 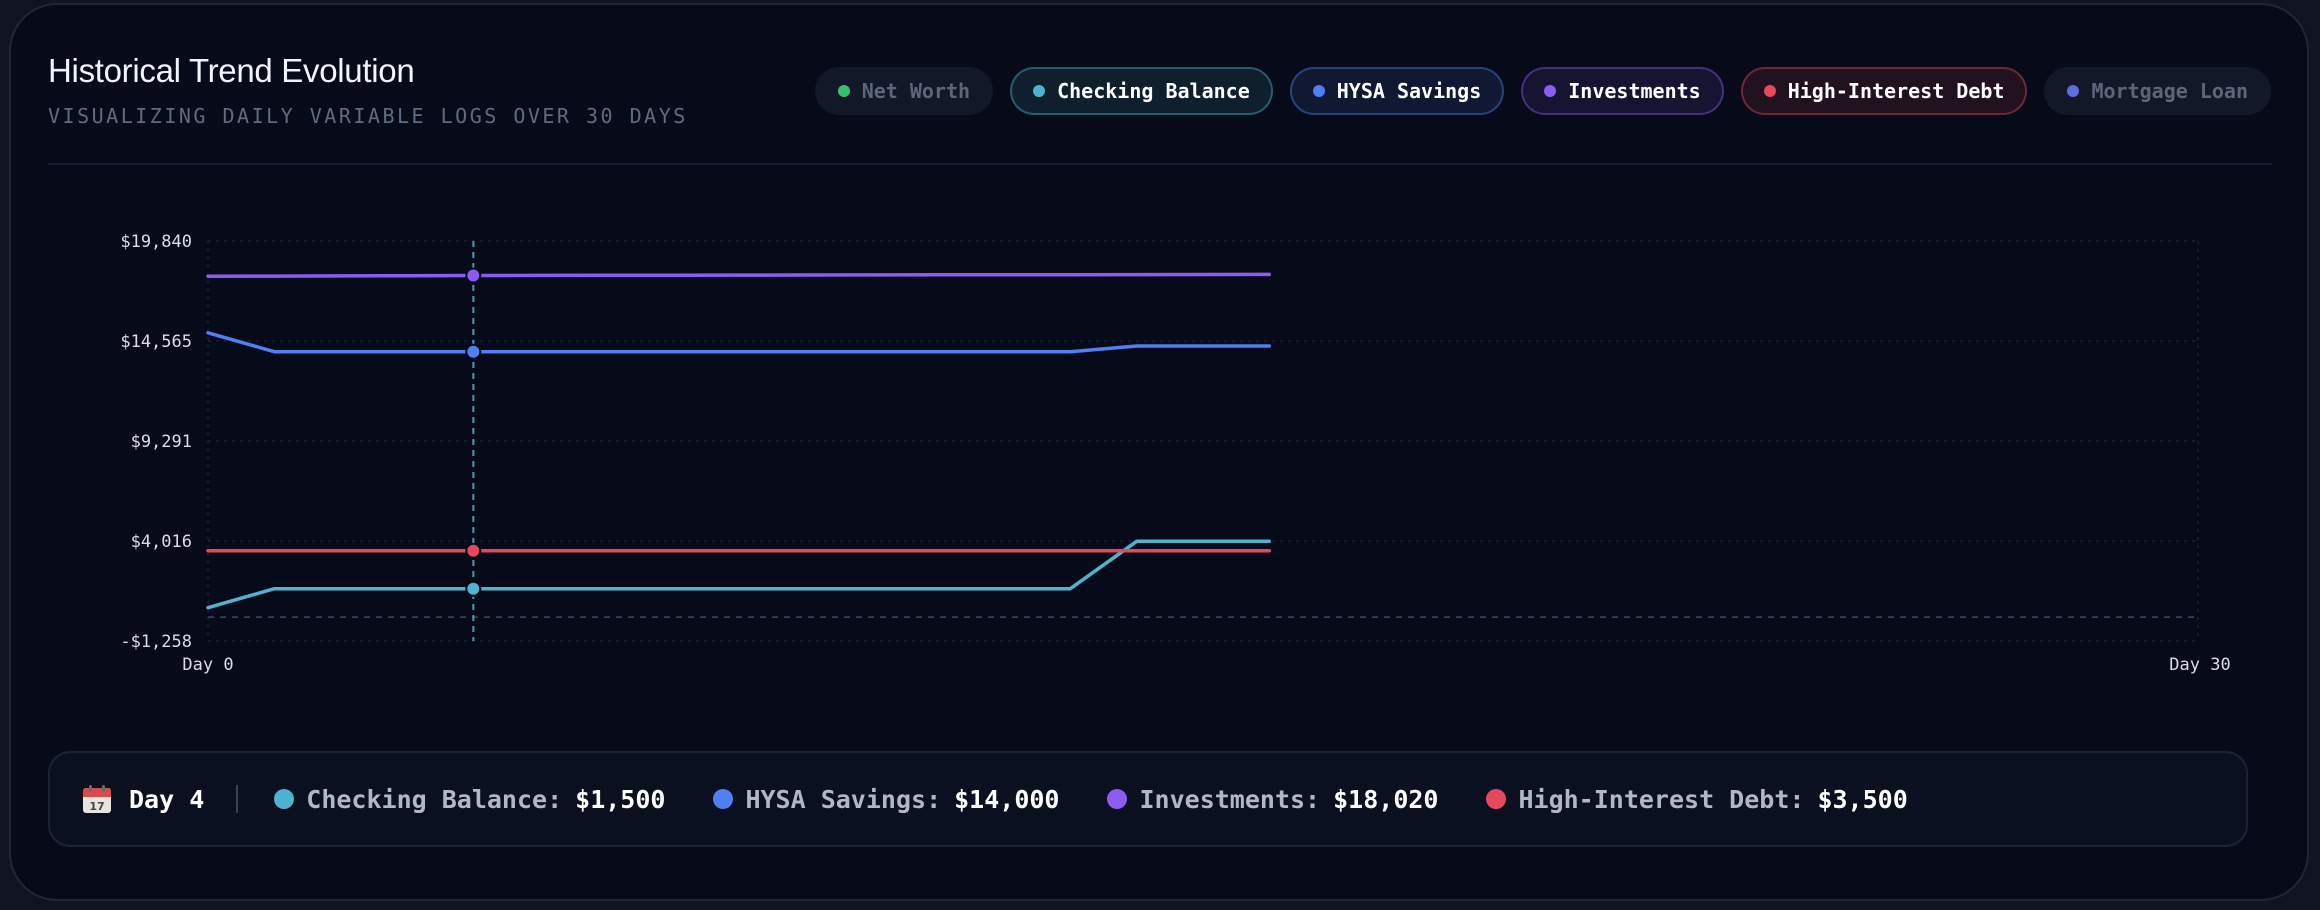 I want to click on info-item-value: $1,500, so click(x=620, y=799).